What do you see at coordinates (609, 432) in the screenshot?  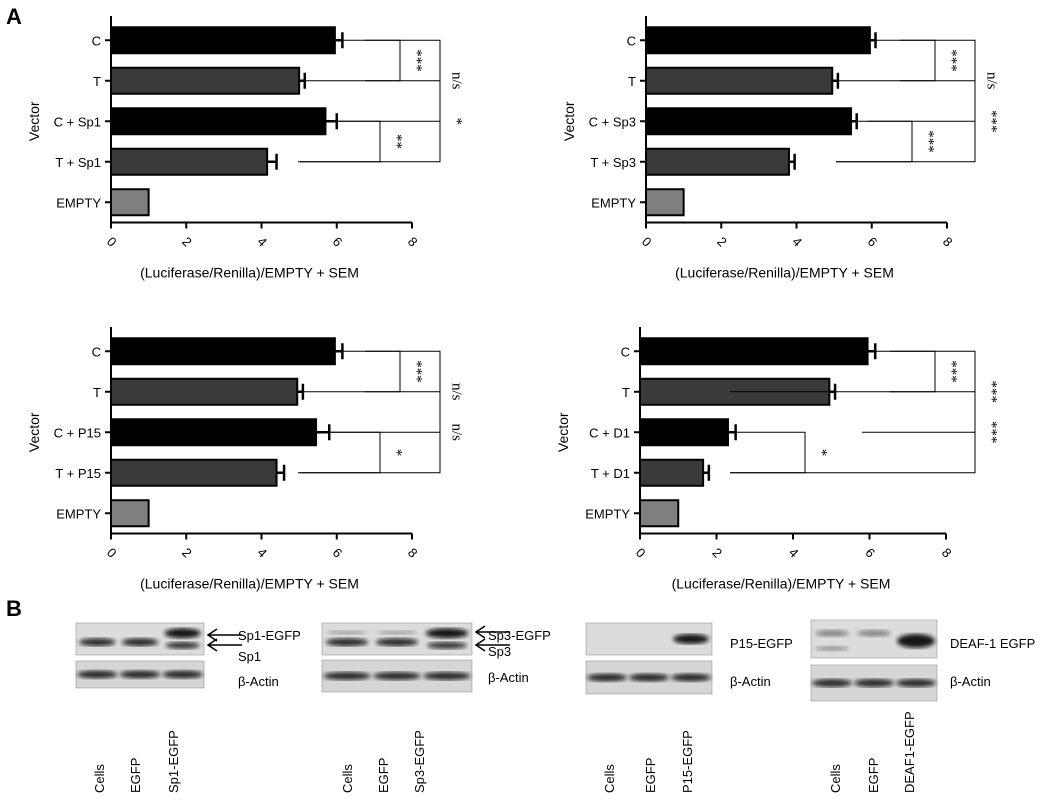 I see `category-label: C + D1` at bounding box center [609, 432].